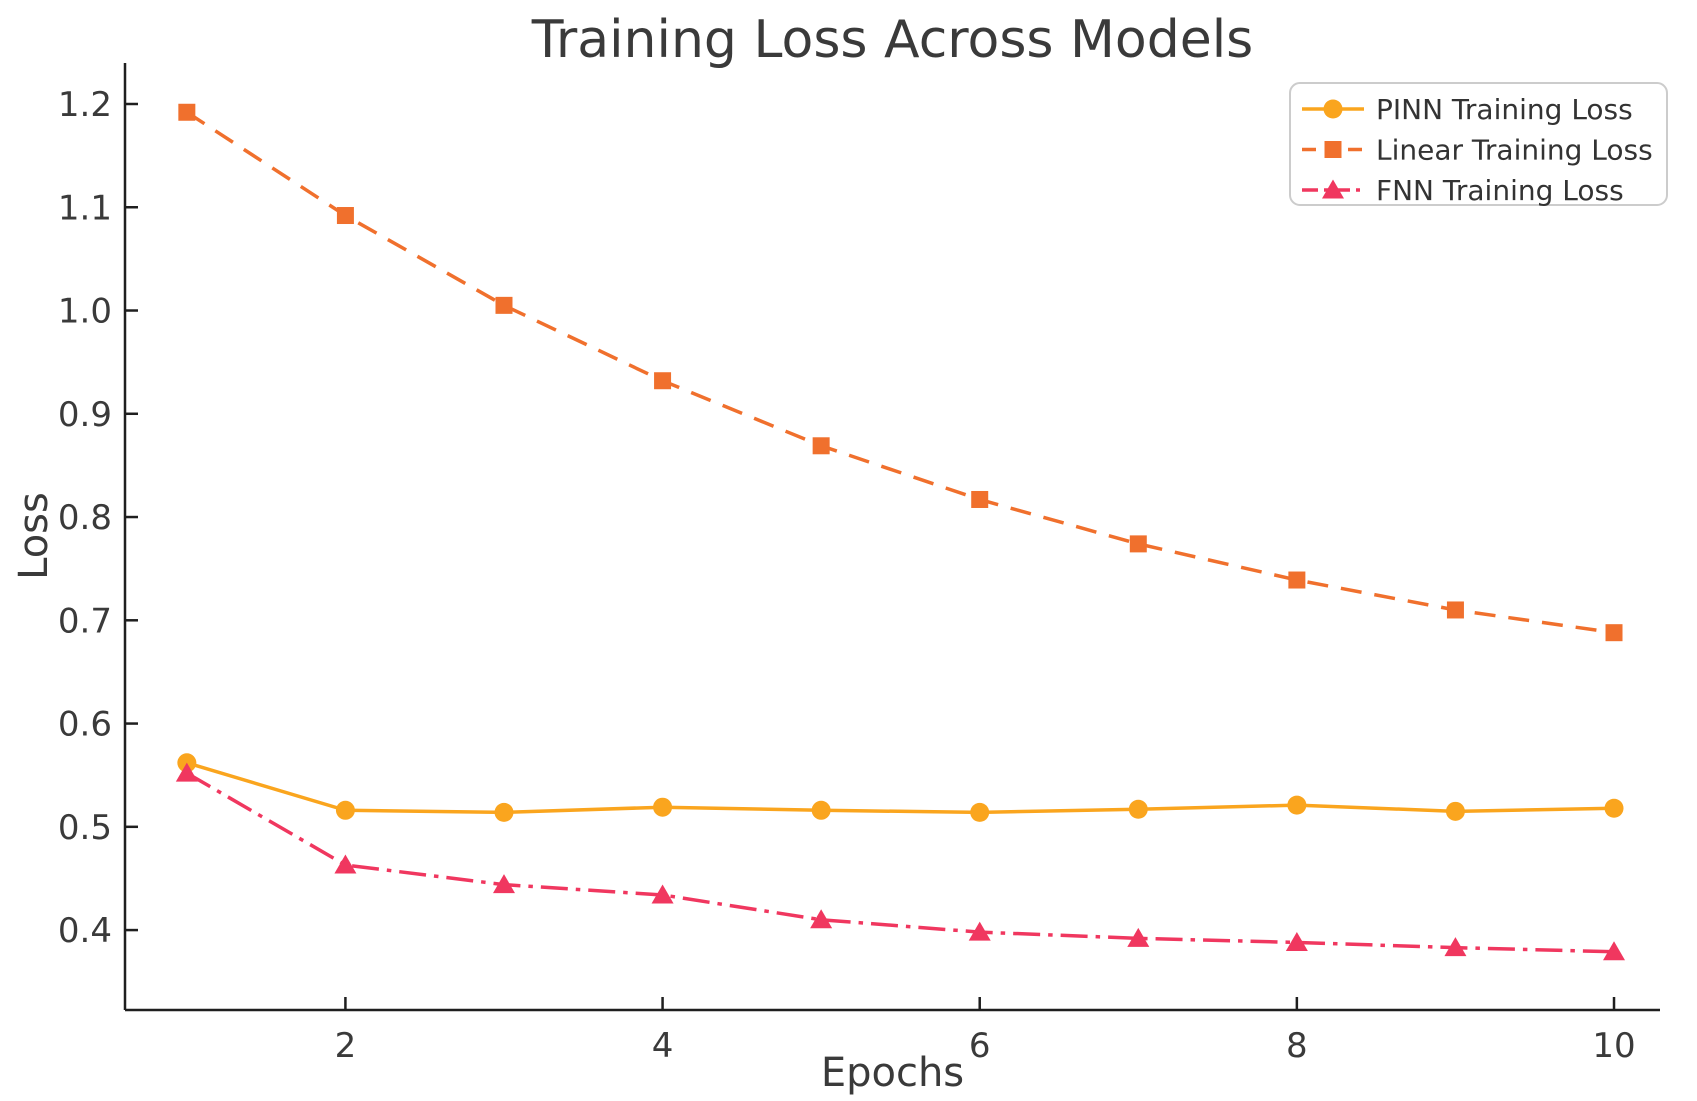  I want to click on legend-label: FNN Training Loss, so click(1500, 190).